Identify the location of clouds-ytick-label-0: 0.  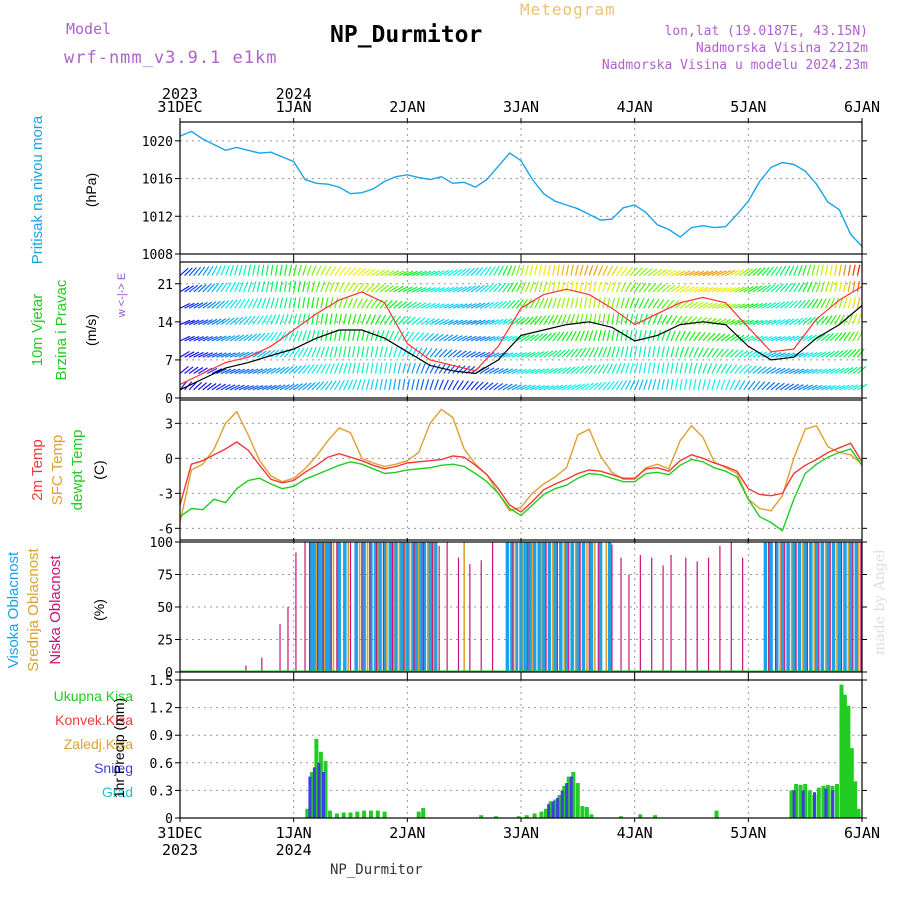
(169, 673).